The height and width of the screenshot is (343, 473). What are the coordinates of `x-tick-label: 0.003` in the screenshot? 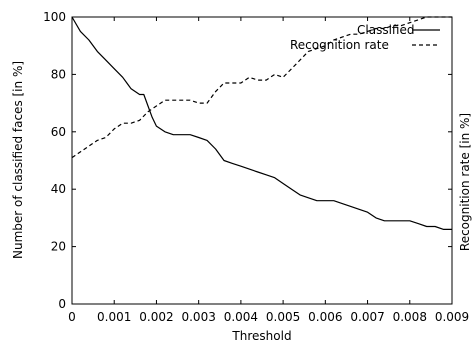 It's located at (198, 317).